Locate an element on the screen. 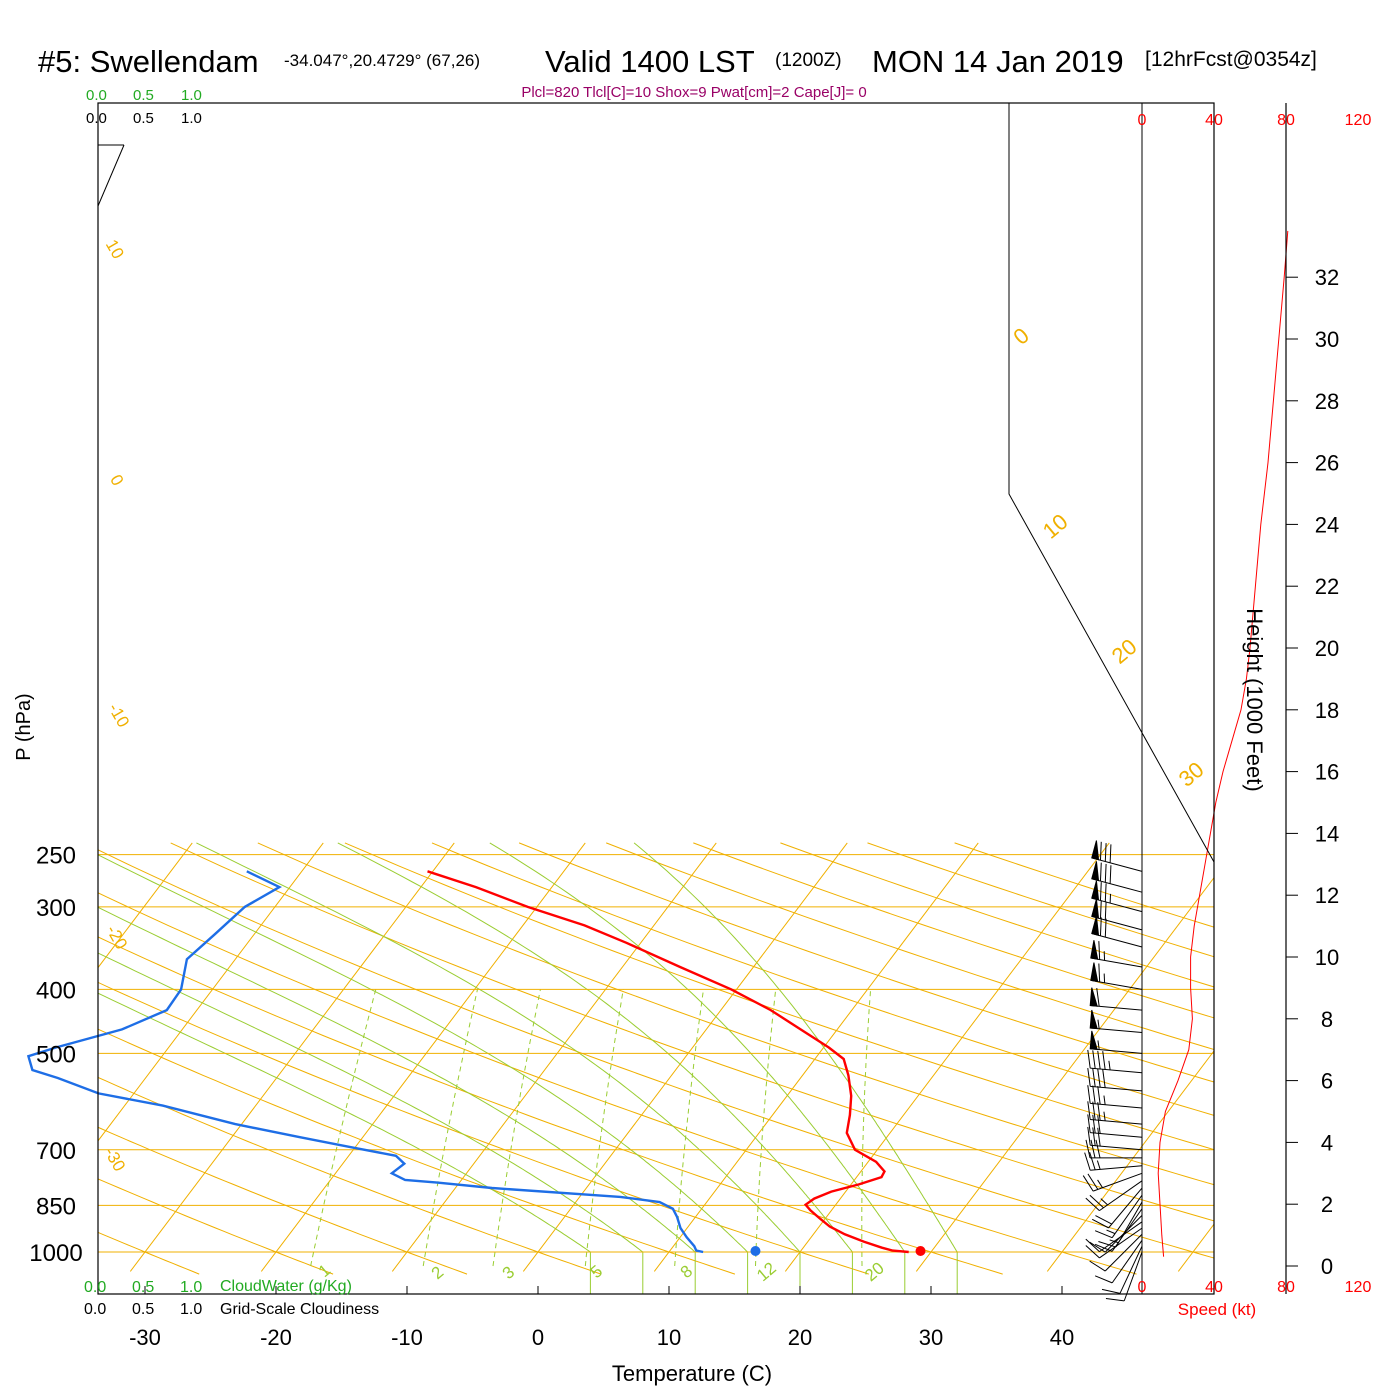 The width and height of the screenshot is (1400, 1400). dewpoint-line is located at coordinates (365, 1062).